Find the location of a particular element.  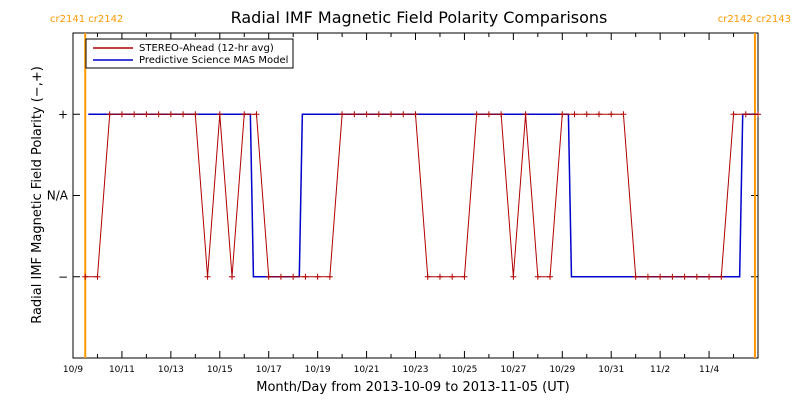

x-tick-label: 10/23 is located at coordinates (416, 370).